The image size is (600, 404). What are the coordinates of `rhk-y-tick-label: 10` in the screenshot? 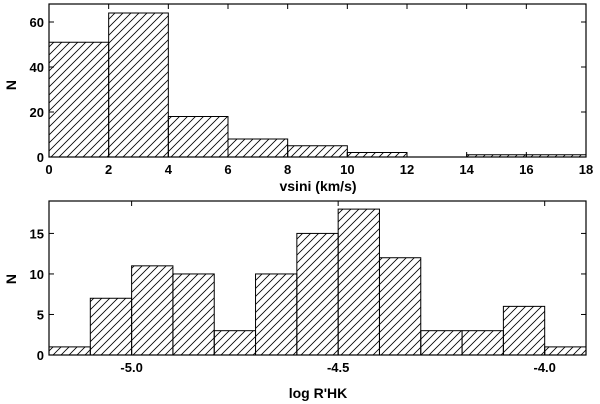 It's located at (37, 274).